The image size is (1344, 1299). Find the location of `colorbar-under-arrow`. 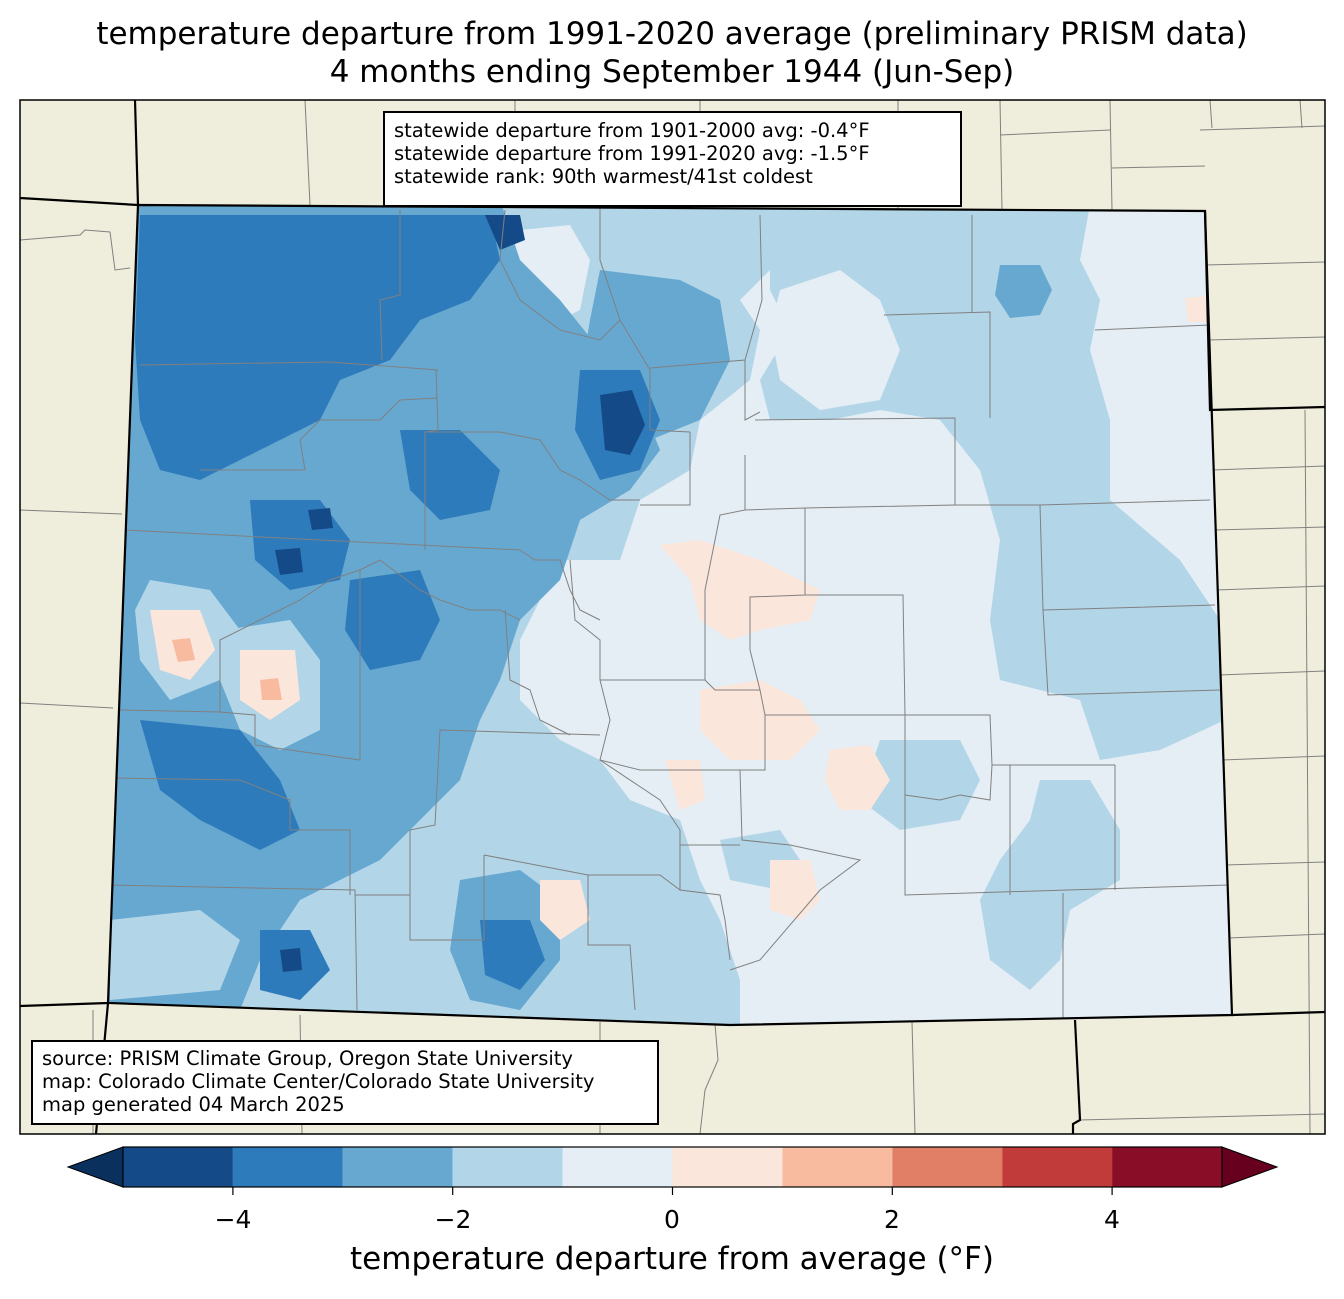

colorbar-under-arrow is located at coordinates (95, 1167).